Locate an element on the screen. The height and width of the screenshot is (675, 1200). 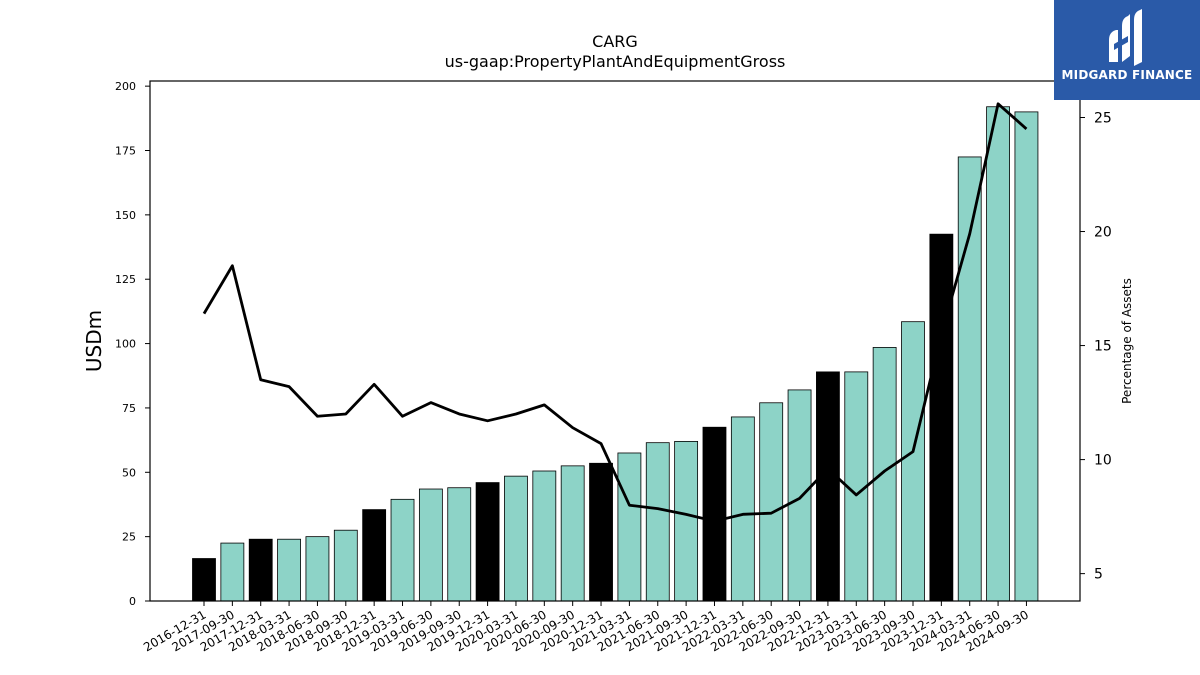
y2-tick-label: 15 is located at coordinates (1103, 347).